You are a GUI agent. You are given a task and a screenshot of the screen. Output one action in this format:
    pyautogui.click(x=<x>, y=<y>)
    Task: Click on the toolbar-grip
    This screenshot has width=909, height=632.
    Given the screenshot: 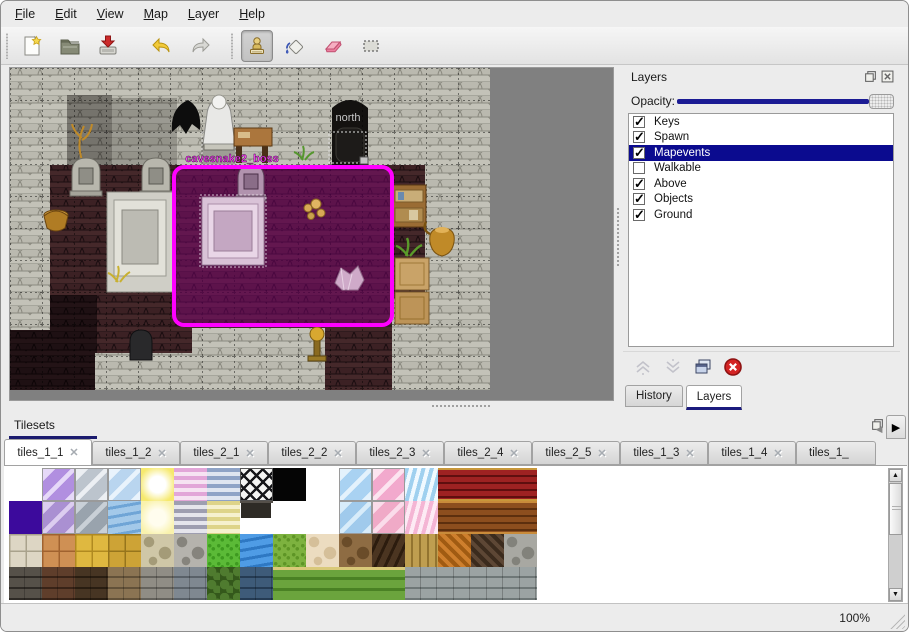 What is the action you would take?
    pyautogui.click(x=7, y=45)
    